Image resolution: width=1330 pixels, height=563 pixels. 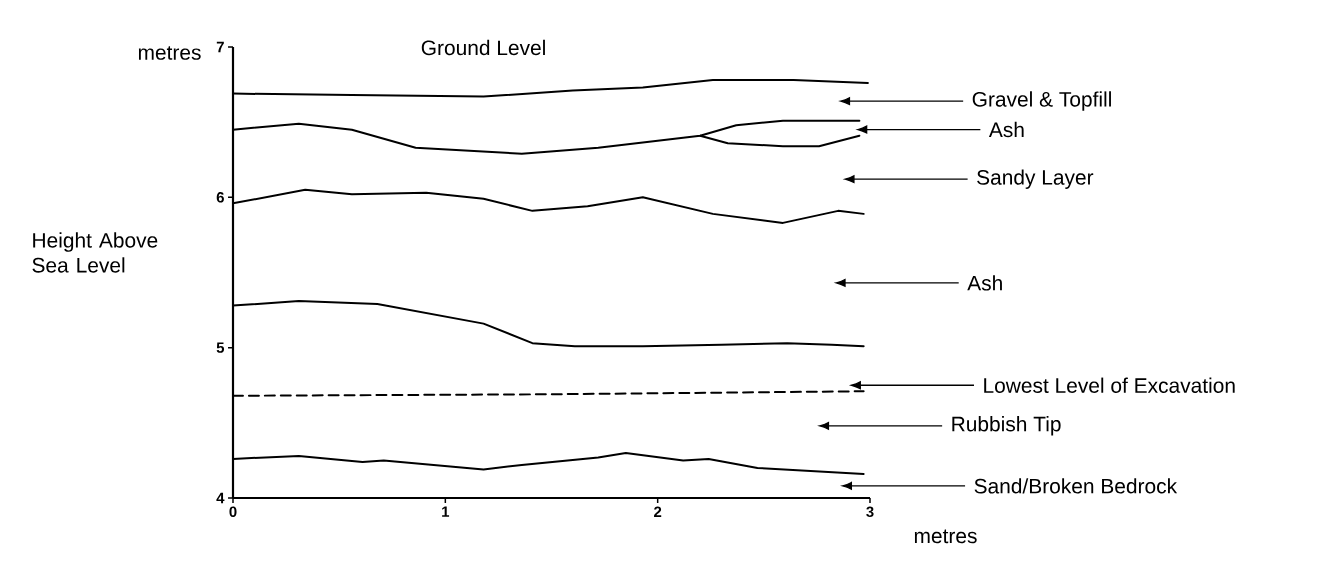 I want to click on series-label: Ground Level, so click(x=483, y=47).